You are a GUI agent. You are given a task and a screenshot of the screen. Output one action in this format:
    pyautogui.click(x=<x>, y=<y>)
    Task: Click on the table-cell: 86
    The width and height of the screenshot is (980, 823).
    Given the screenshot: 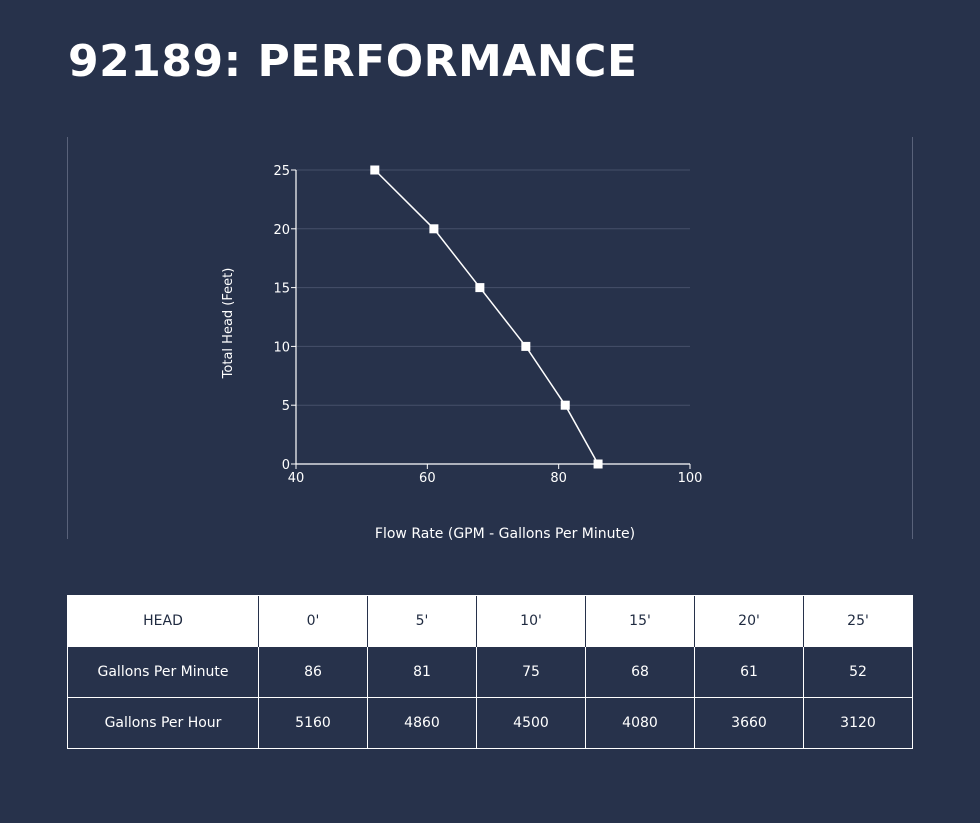 What is the action you would take?
    pyautogui.click(x=313, y=672)
    